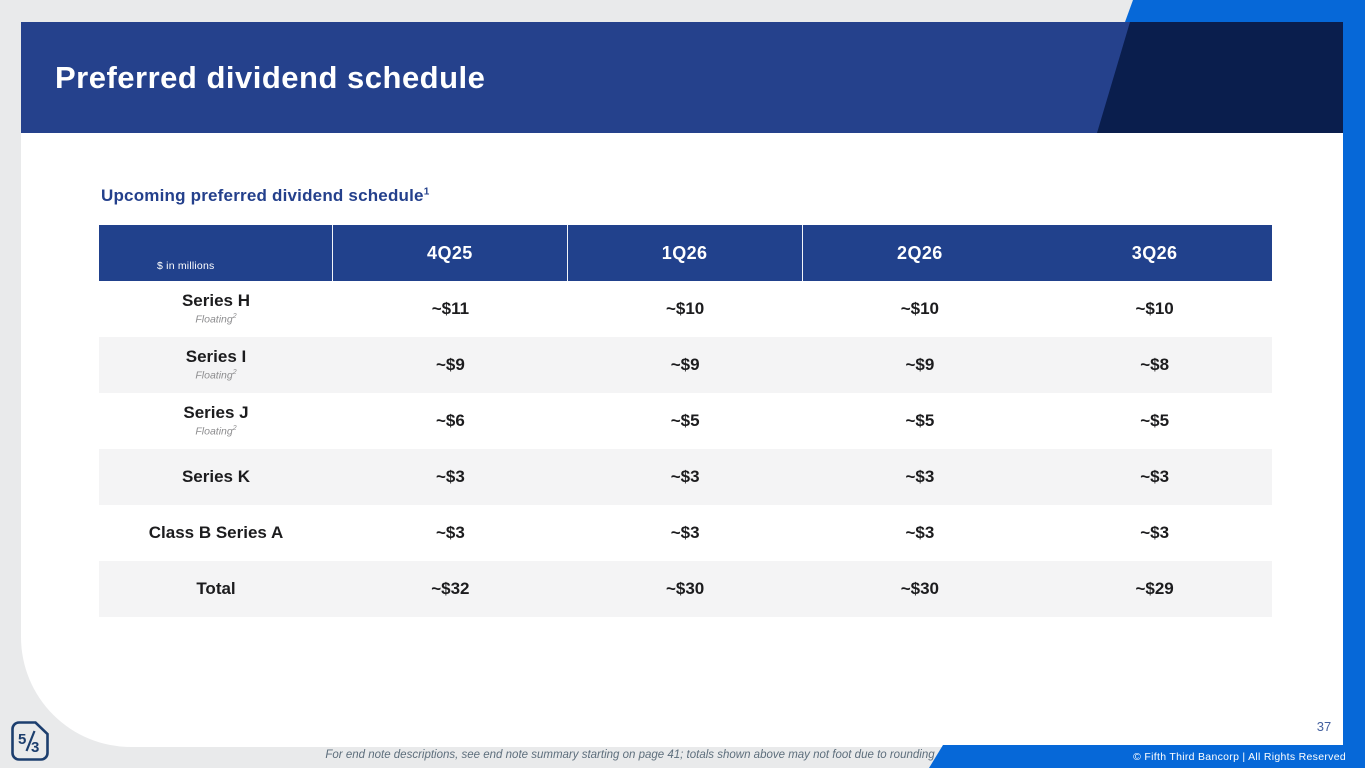 This screenshot has height=768, width=1365. I want to click on table-row-class-b-series-a: Class B Series A ~$3 ~$3 ~$3 ~$3, so click(685, 533).